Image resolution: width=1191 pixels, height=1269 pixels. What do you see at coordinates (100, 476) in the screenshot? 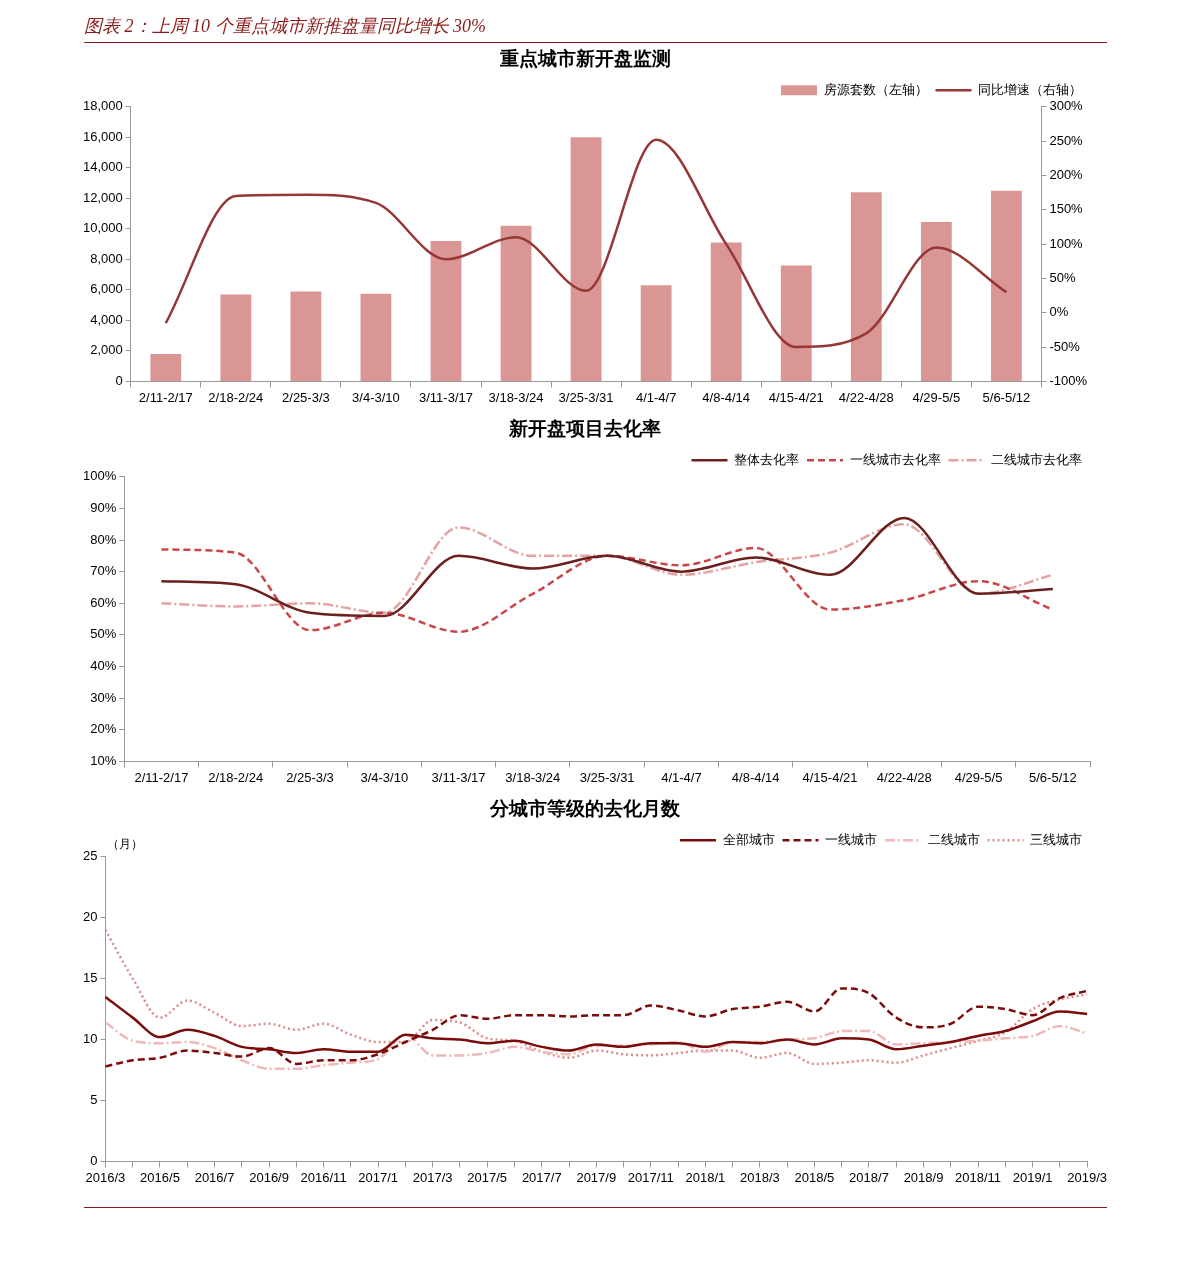
I see `y-tick-label: 100%` at bounding box center [100, 476].